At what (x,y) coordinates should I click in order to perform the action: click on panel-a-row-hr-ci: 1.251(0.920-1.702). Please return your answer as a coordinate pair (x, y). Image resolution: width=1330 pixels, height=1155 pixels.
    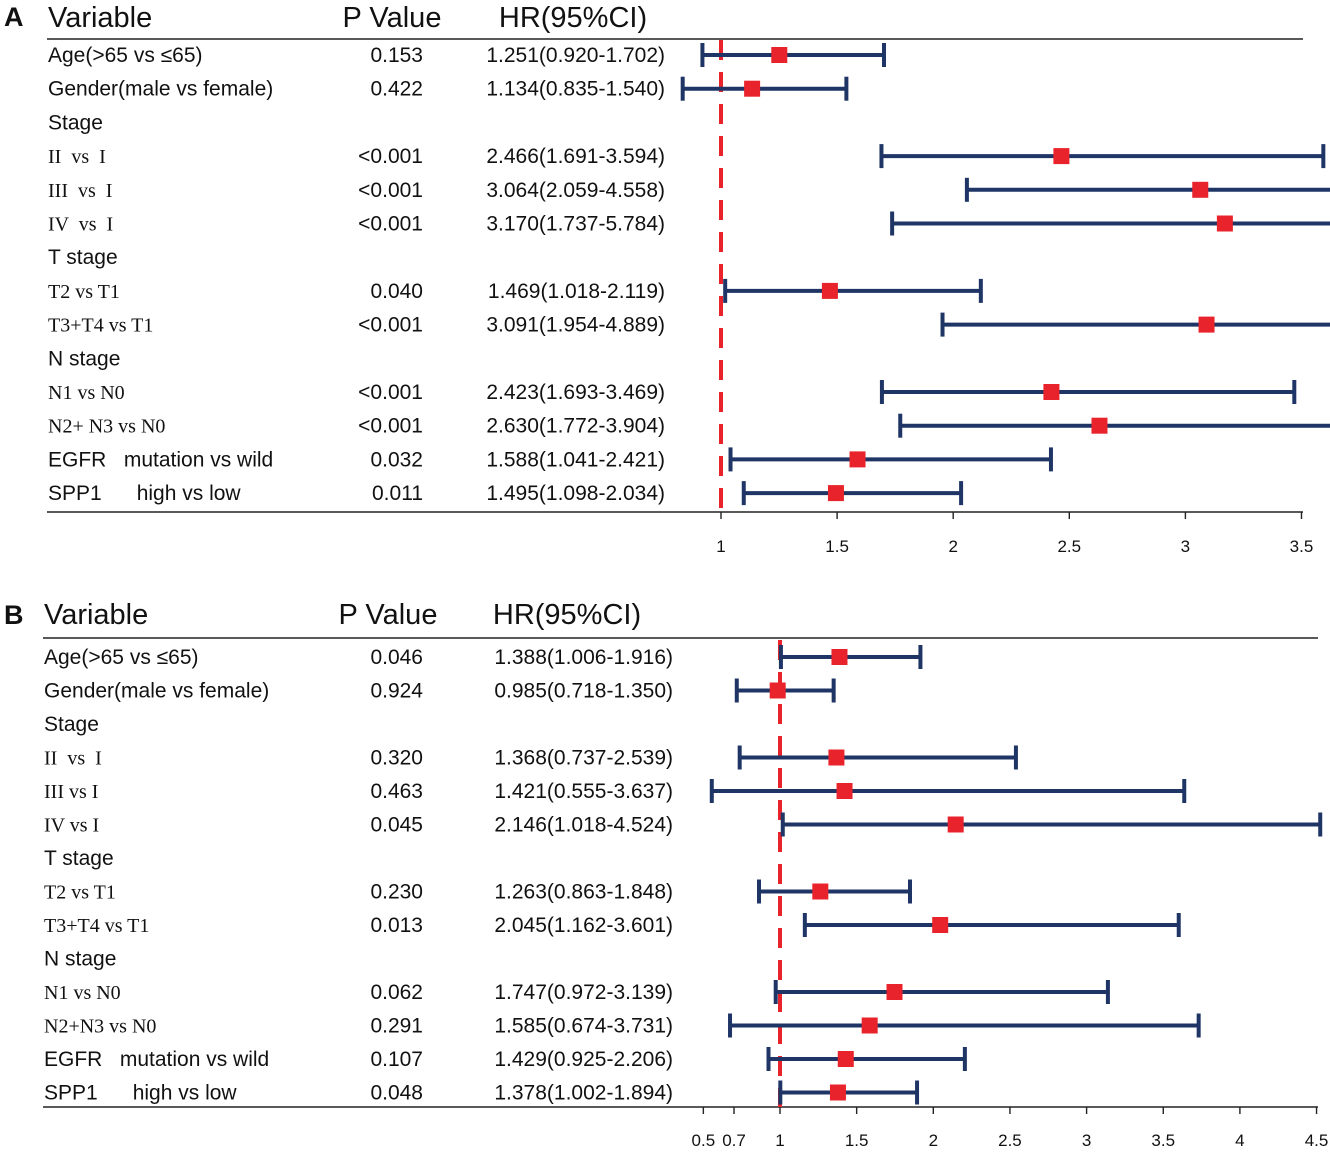
    Looking at the image, I should click on (575, 55).